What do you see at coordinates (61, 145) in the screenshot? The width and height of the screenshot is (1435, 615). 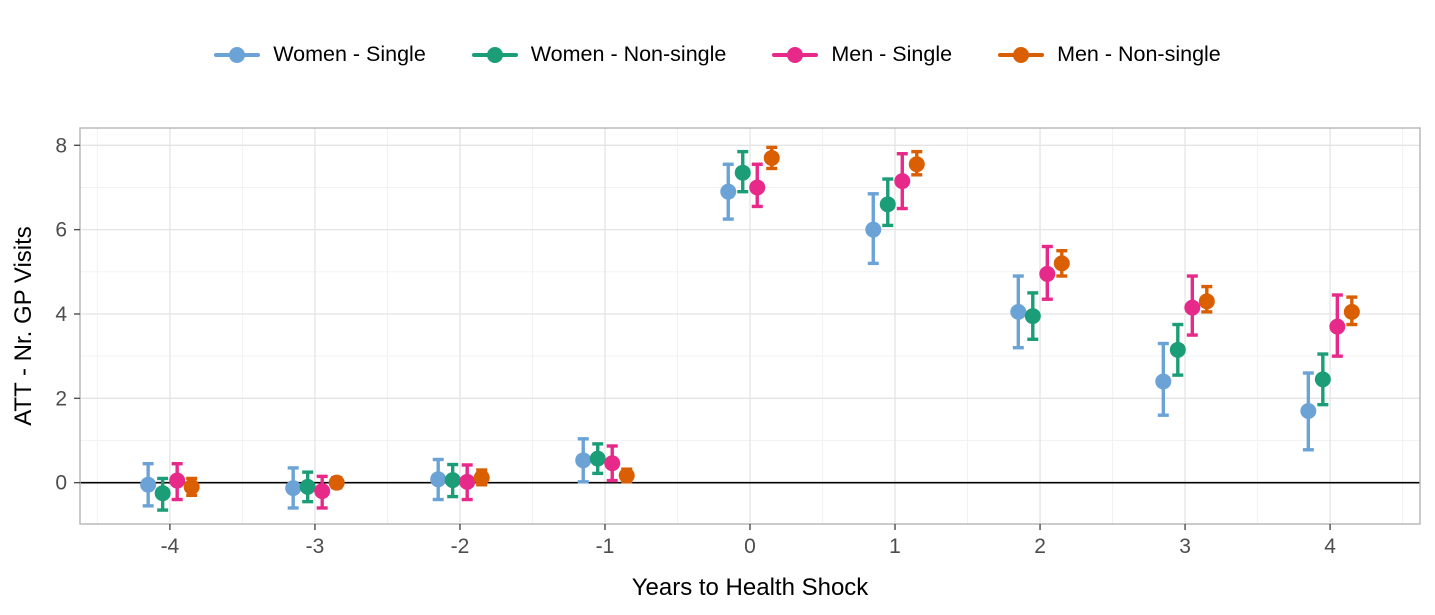 I see `y-tick-label: 8` at bounding box center [61, 145].